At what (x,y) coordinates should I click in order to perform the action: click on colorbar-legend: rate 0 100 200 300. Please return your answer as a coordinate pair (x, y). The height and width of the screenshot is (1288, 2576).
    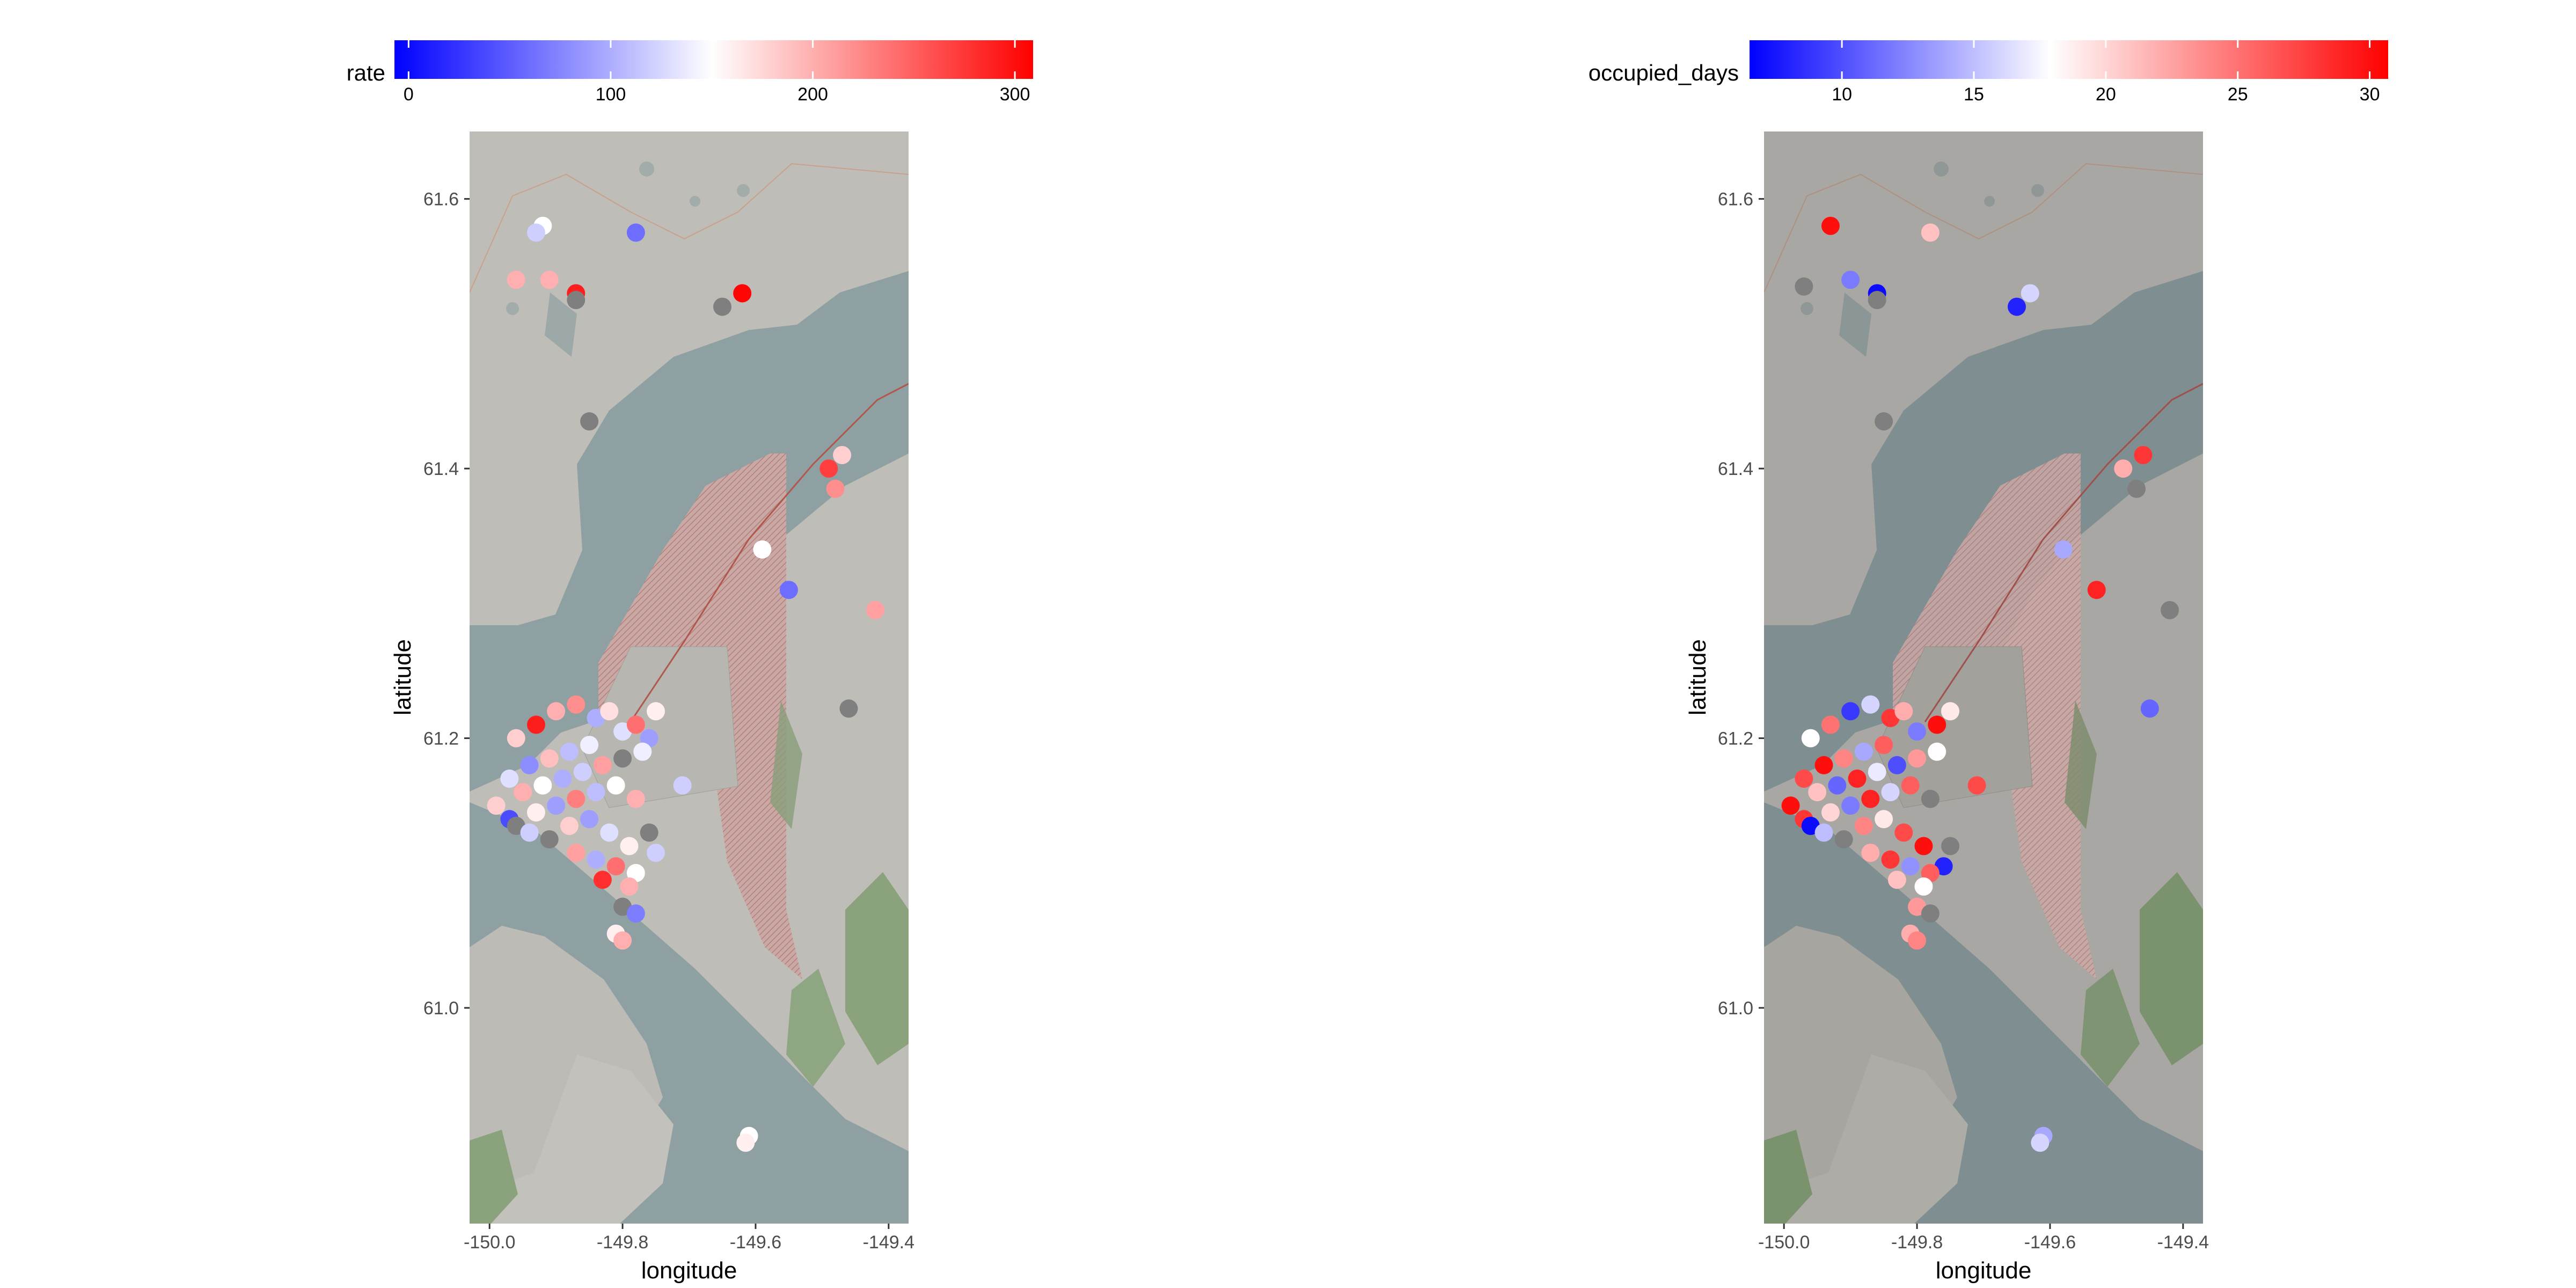
    Looking at the image, I should click on (690, 72).